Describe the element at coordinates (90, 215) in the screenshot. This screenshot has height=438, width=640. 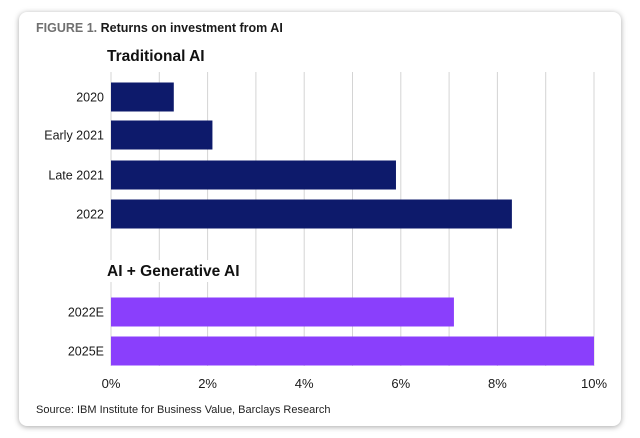
I see `category-label: 2022` at that location.